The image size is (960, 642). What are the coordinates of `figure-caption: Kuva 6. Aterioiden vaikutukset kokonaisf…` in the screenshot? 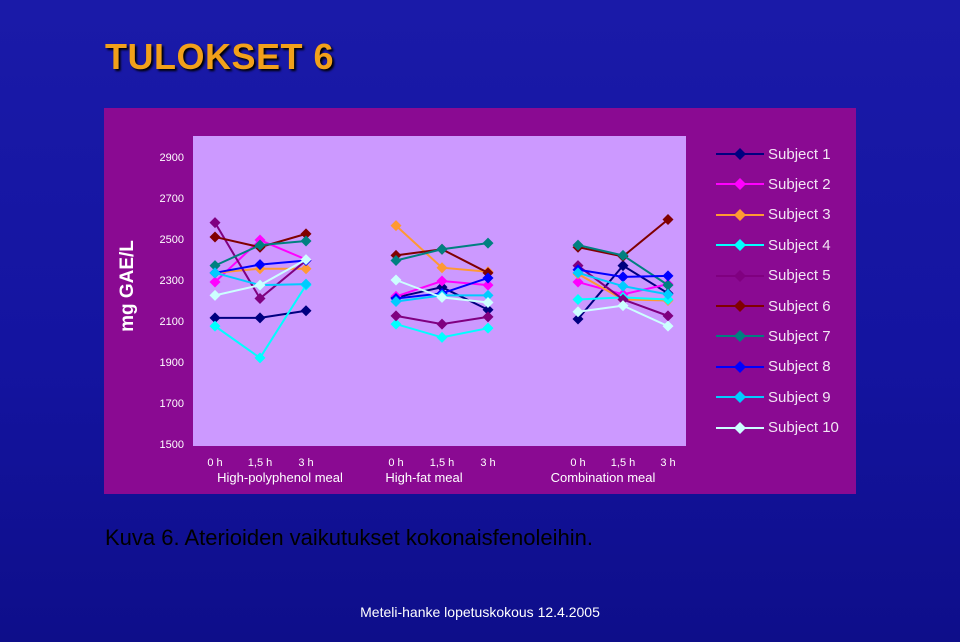 It's located at (349, 537).